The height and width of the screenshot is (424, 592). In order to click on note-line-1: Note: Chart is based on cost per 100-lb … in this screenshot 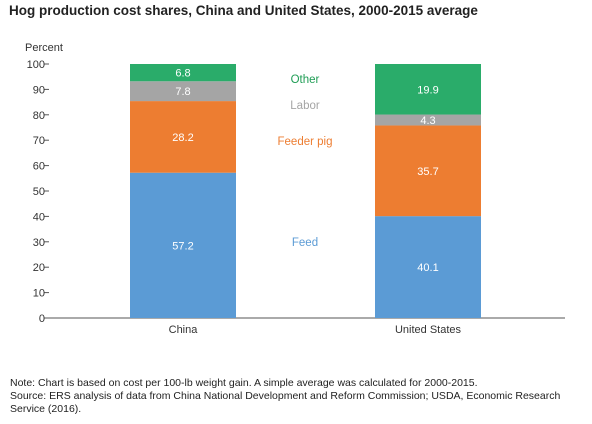, I will do `click(244, 383)`.